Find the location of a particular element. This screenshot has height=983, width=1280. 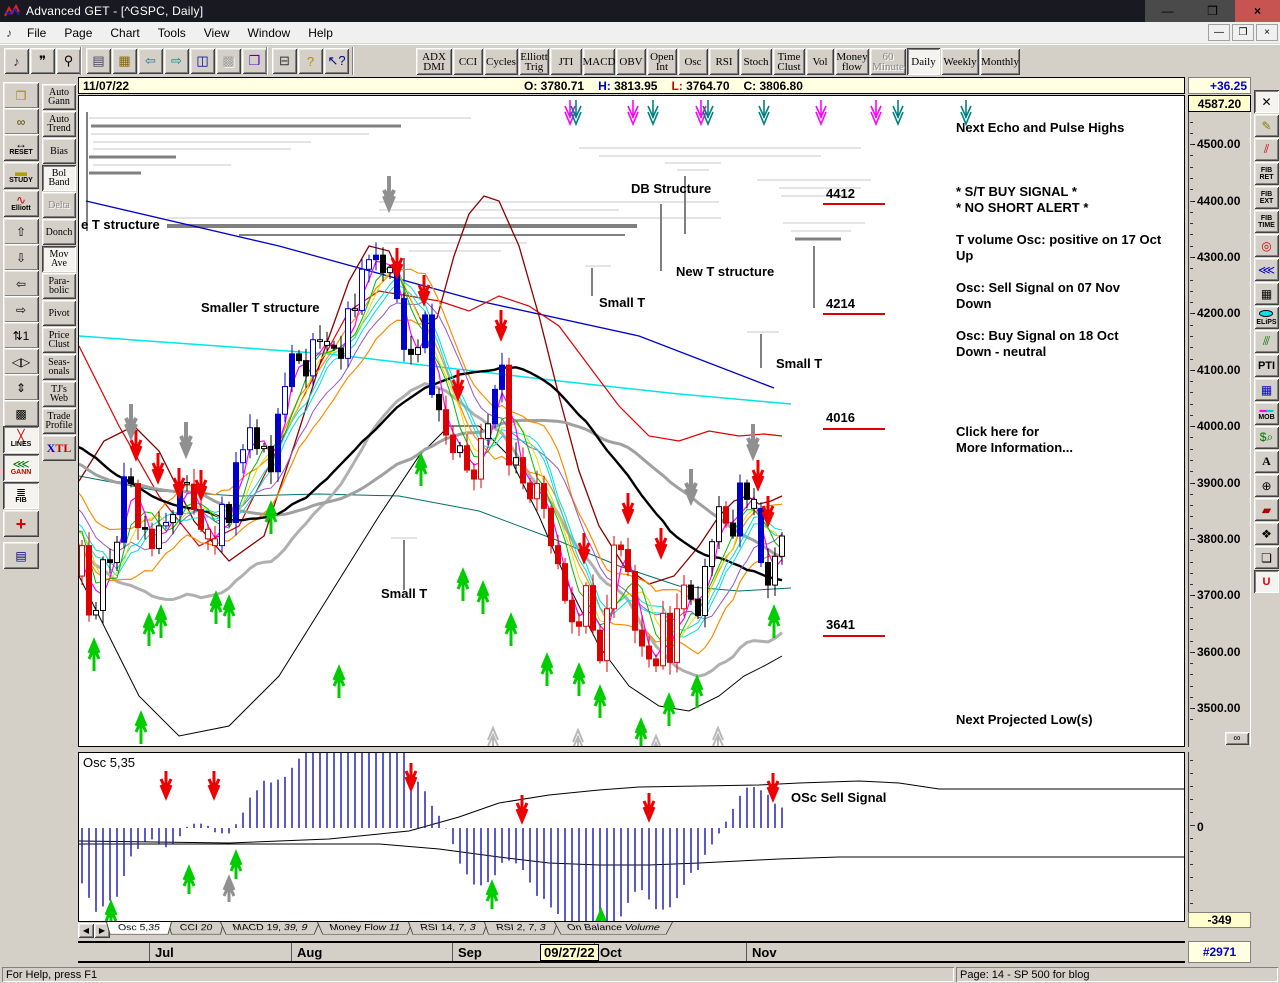

menu-view: View is located at coordinates (216, 32).